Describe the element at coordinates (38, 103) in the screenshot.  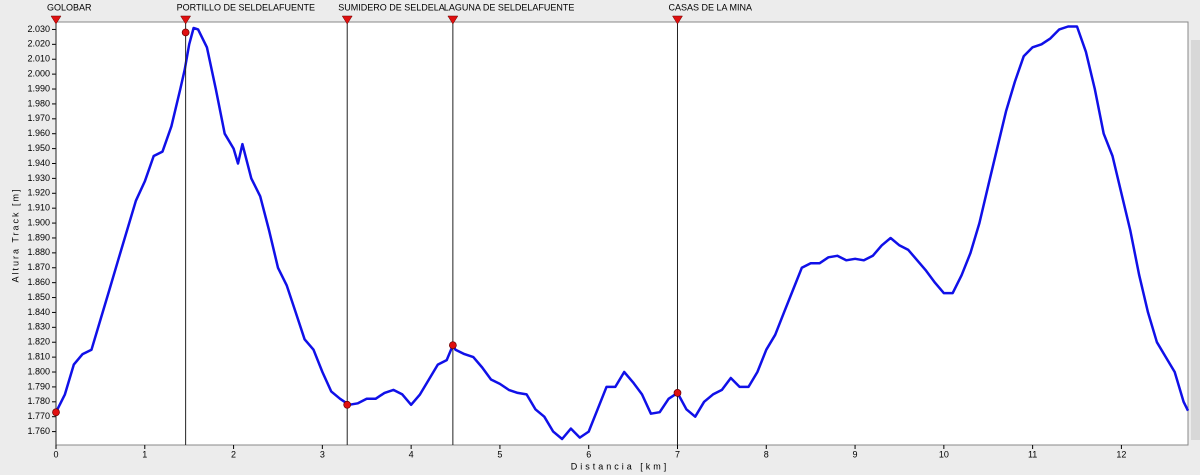
I see `y-tick-label: 1.980` at that location.